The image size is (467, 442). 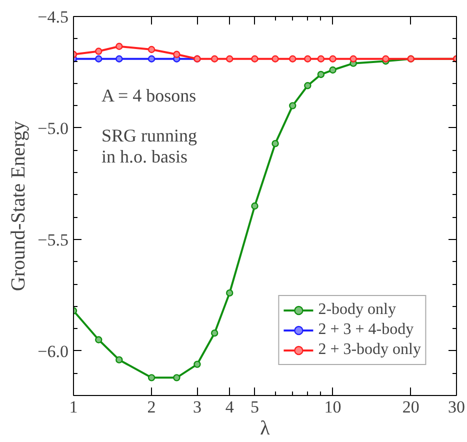 I want to click on legend-label: 2-body only, so click(x=357, y=310).